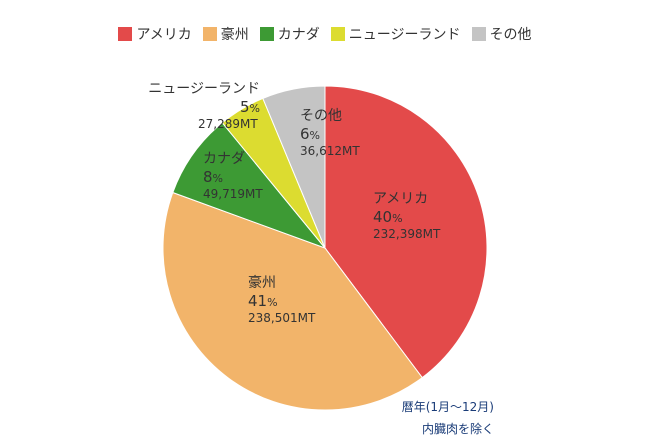  I want to click on slice-percent-label: 40%, so click(388, 217).